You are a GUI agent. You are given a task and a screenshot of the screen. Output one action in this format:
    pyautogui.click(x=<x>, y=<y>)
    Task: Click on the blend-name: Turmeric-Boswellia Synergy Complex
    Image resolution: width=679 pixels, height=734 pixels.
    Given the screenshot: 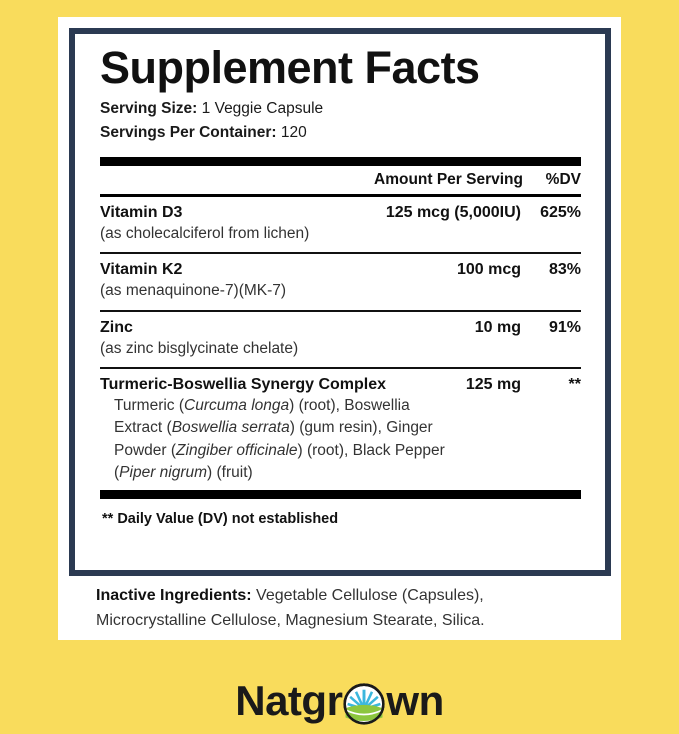 What is the action you would take?
    pyautogui.click(x=243, y=385)
    